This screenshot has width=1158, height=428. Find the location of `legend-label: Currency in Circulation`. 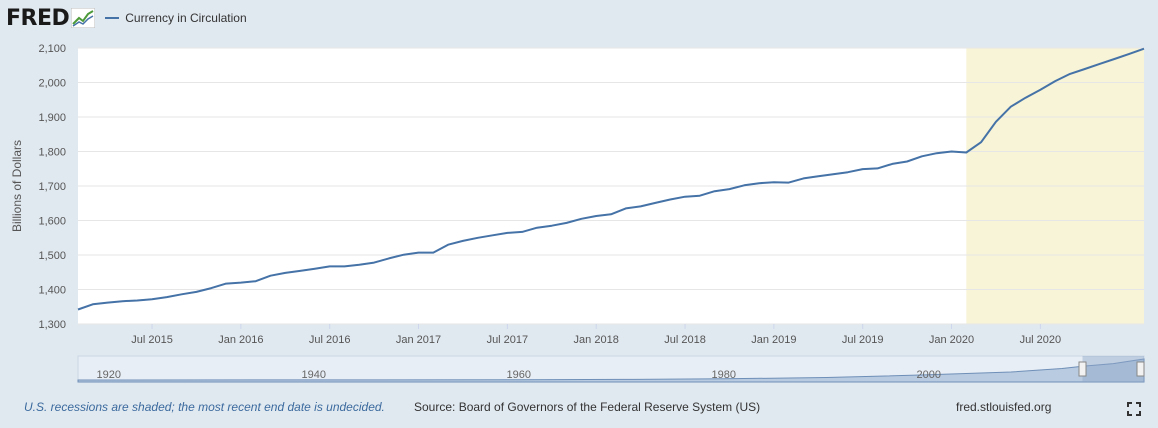

legend-label: Currency in Circulation is located at coordinates (186, 18).